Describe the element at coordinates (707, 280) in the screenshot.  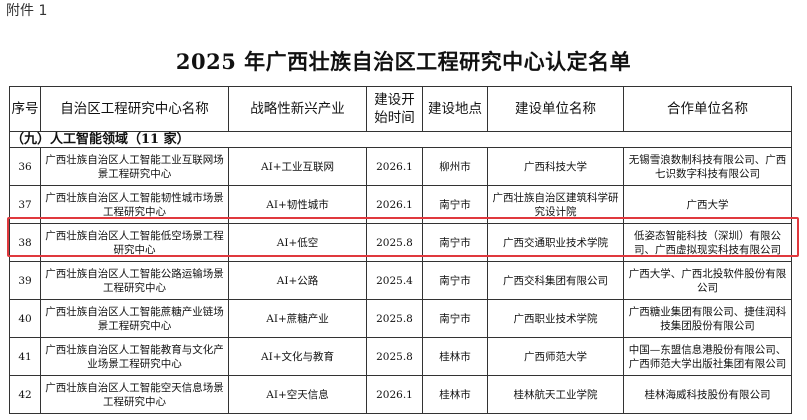
I see `cell-partner: 广西大学、广西北投软件股份有限公司` at that location.